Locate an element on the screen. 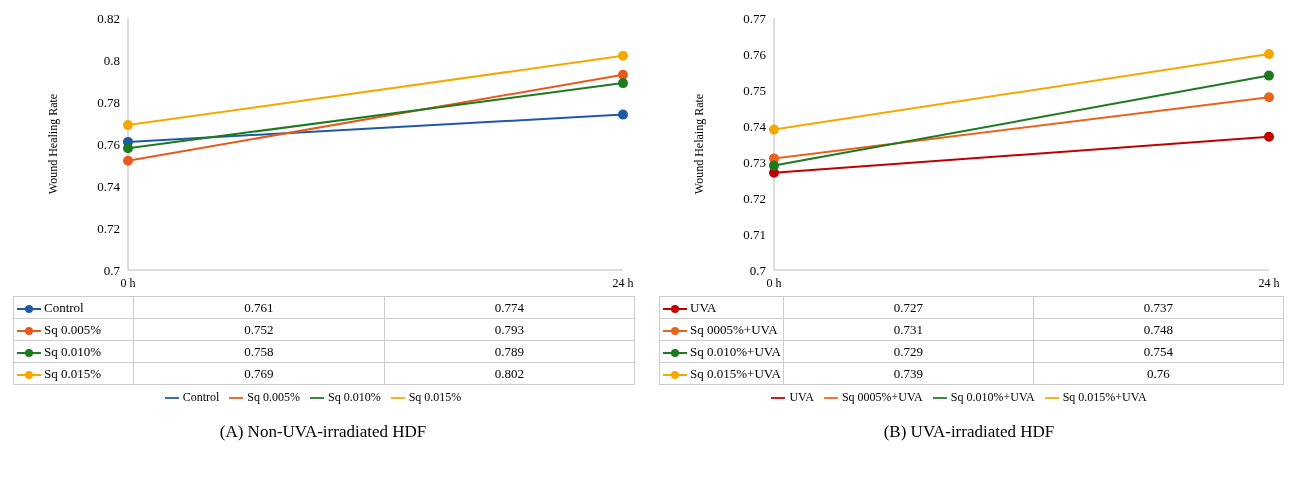 The width and height of the screenshot is (1296, 480). legend-label: Sq 0.010%+UVA is located at coordinates (721, 351).